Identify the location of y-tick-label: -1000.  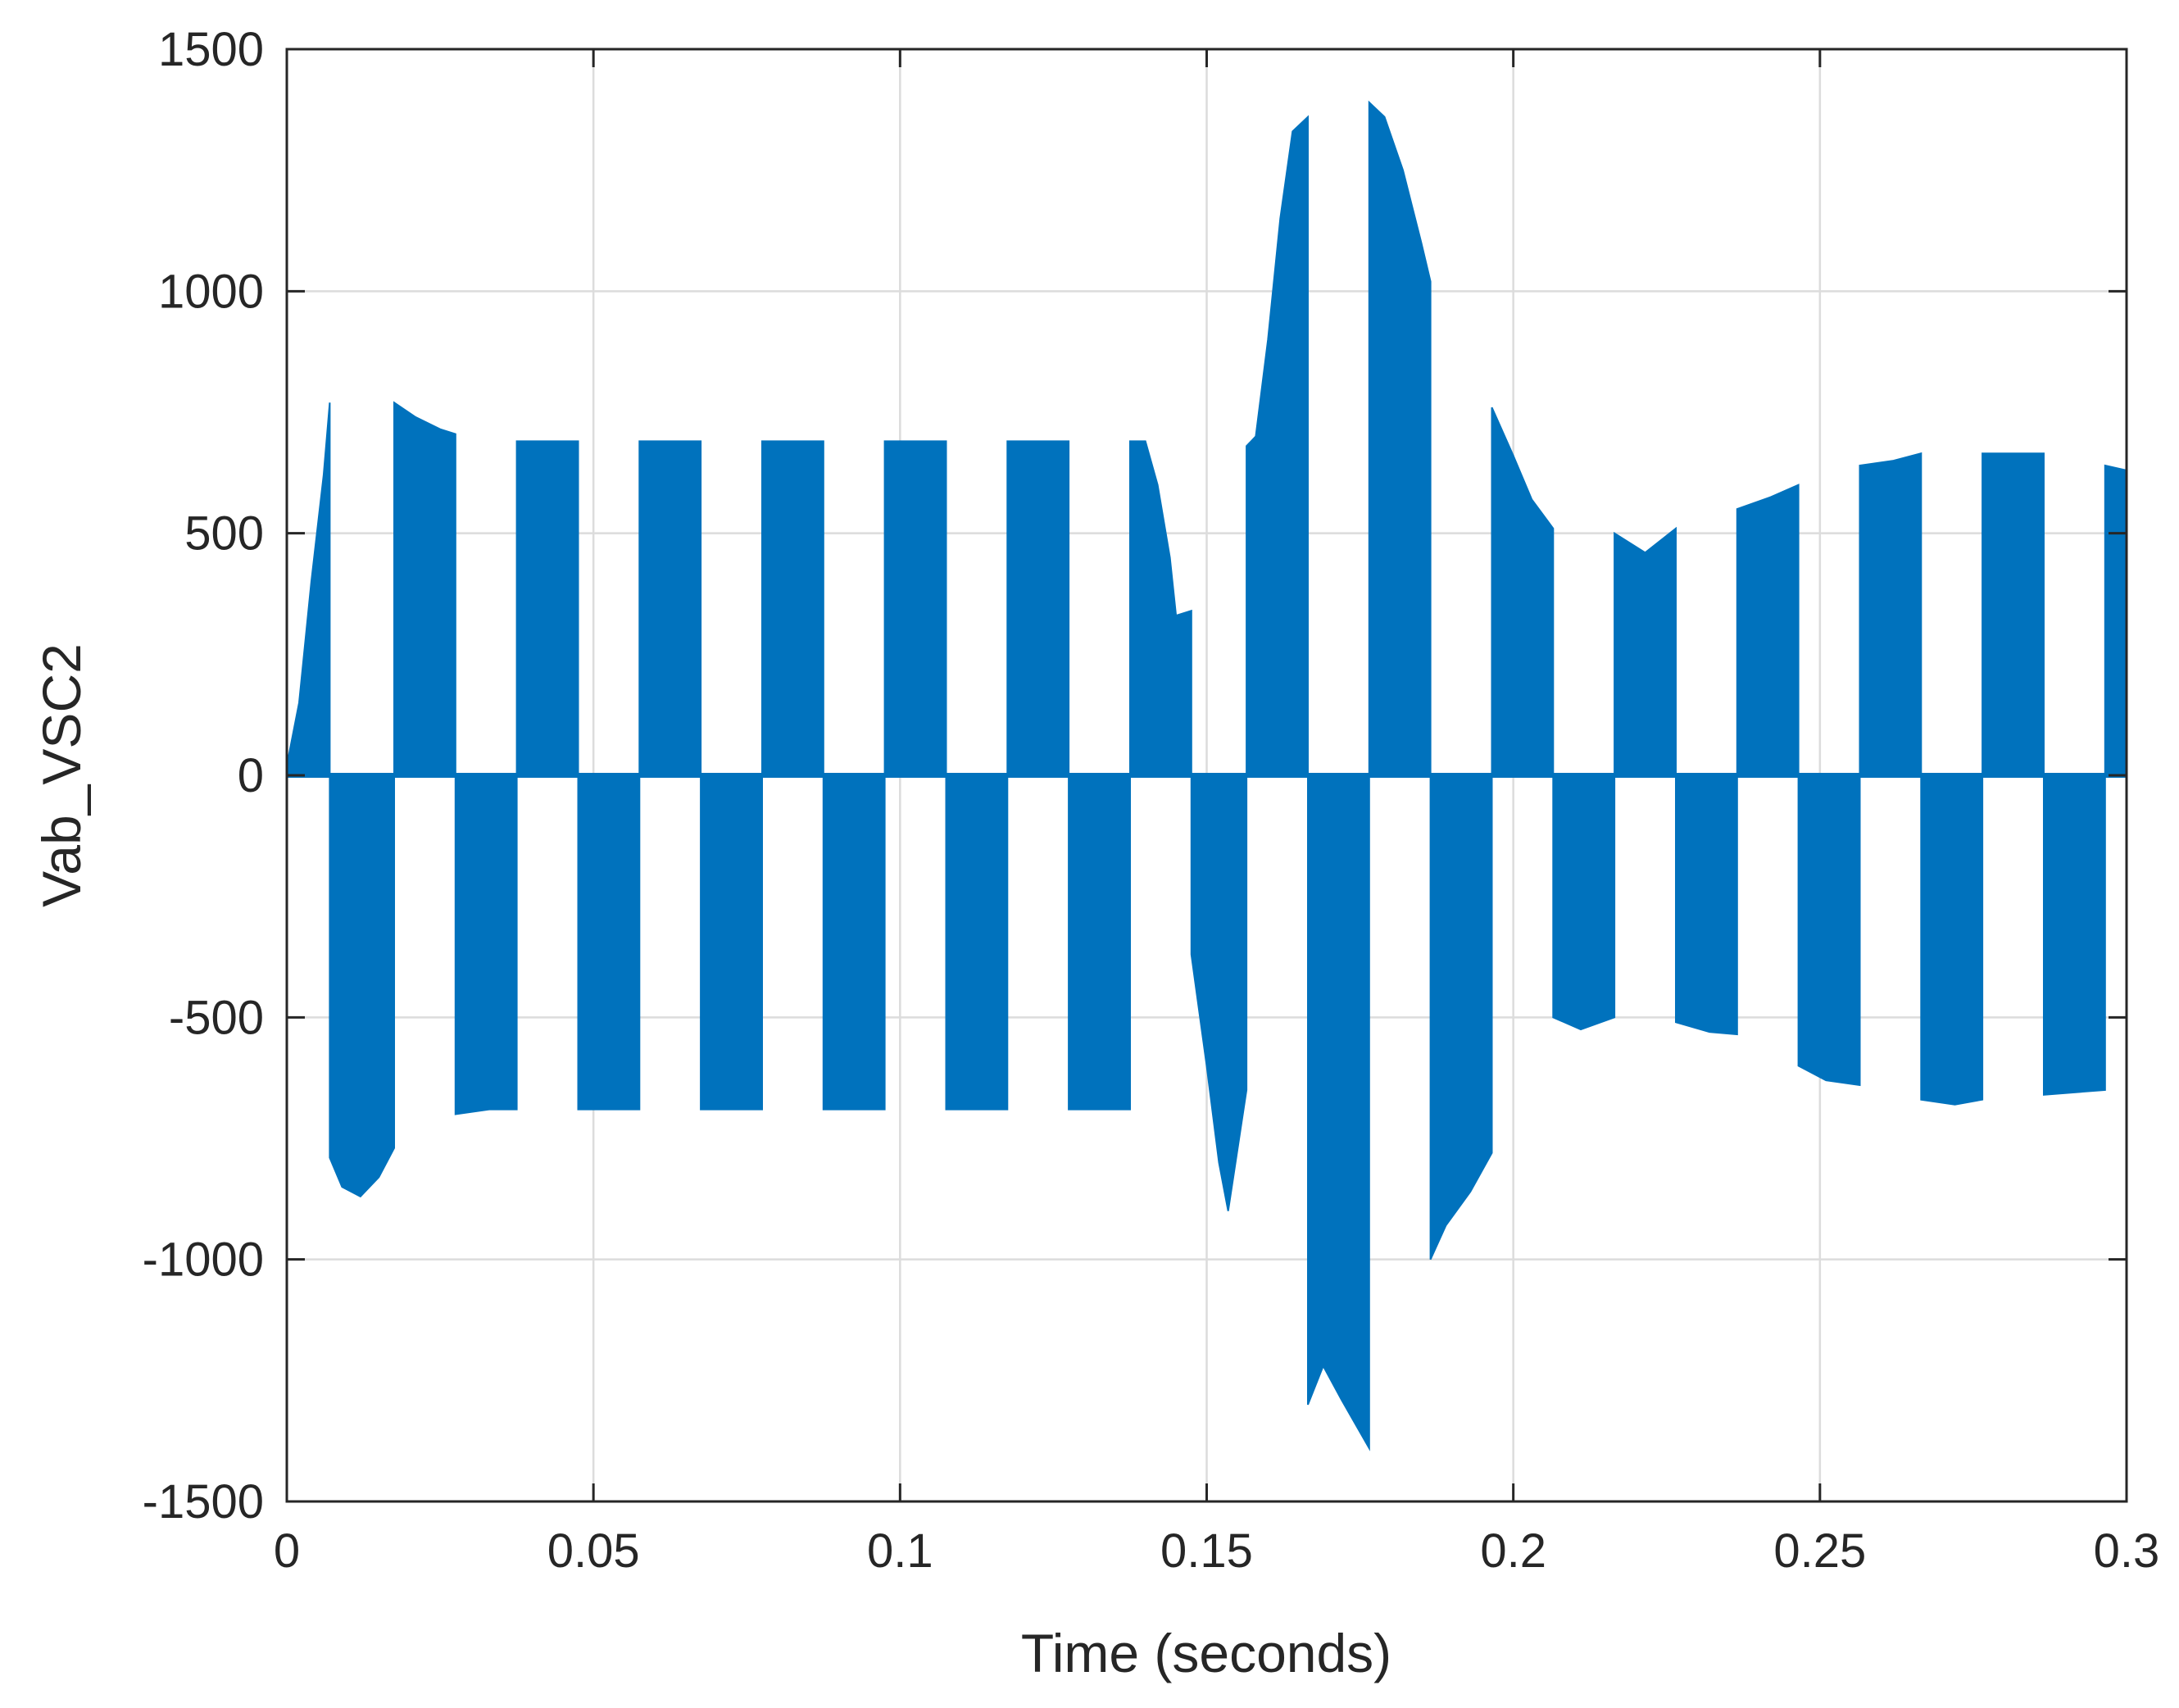
(204, 1260).